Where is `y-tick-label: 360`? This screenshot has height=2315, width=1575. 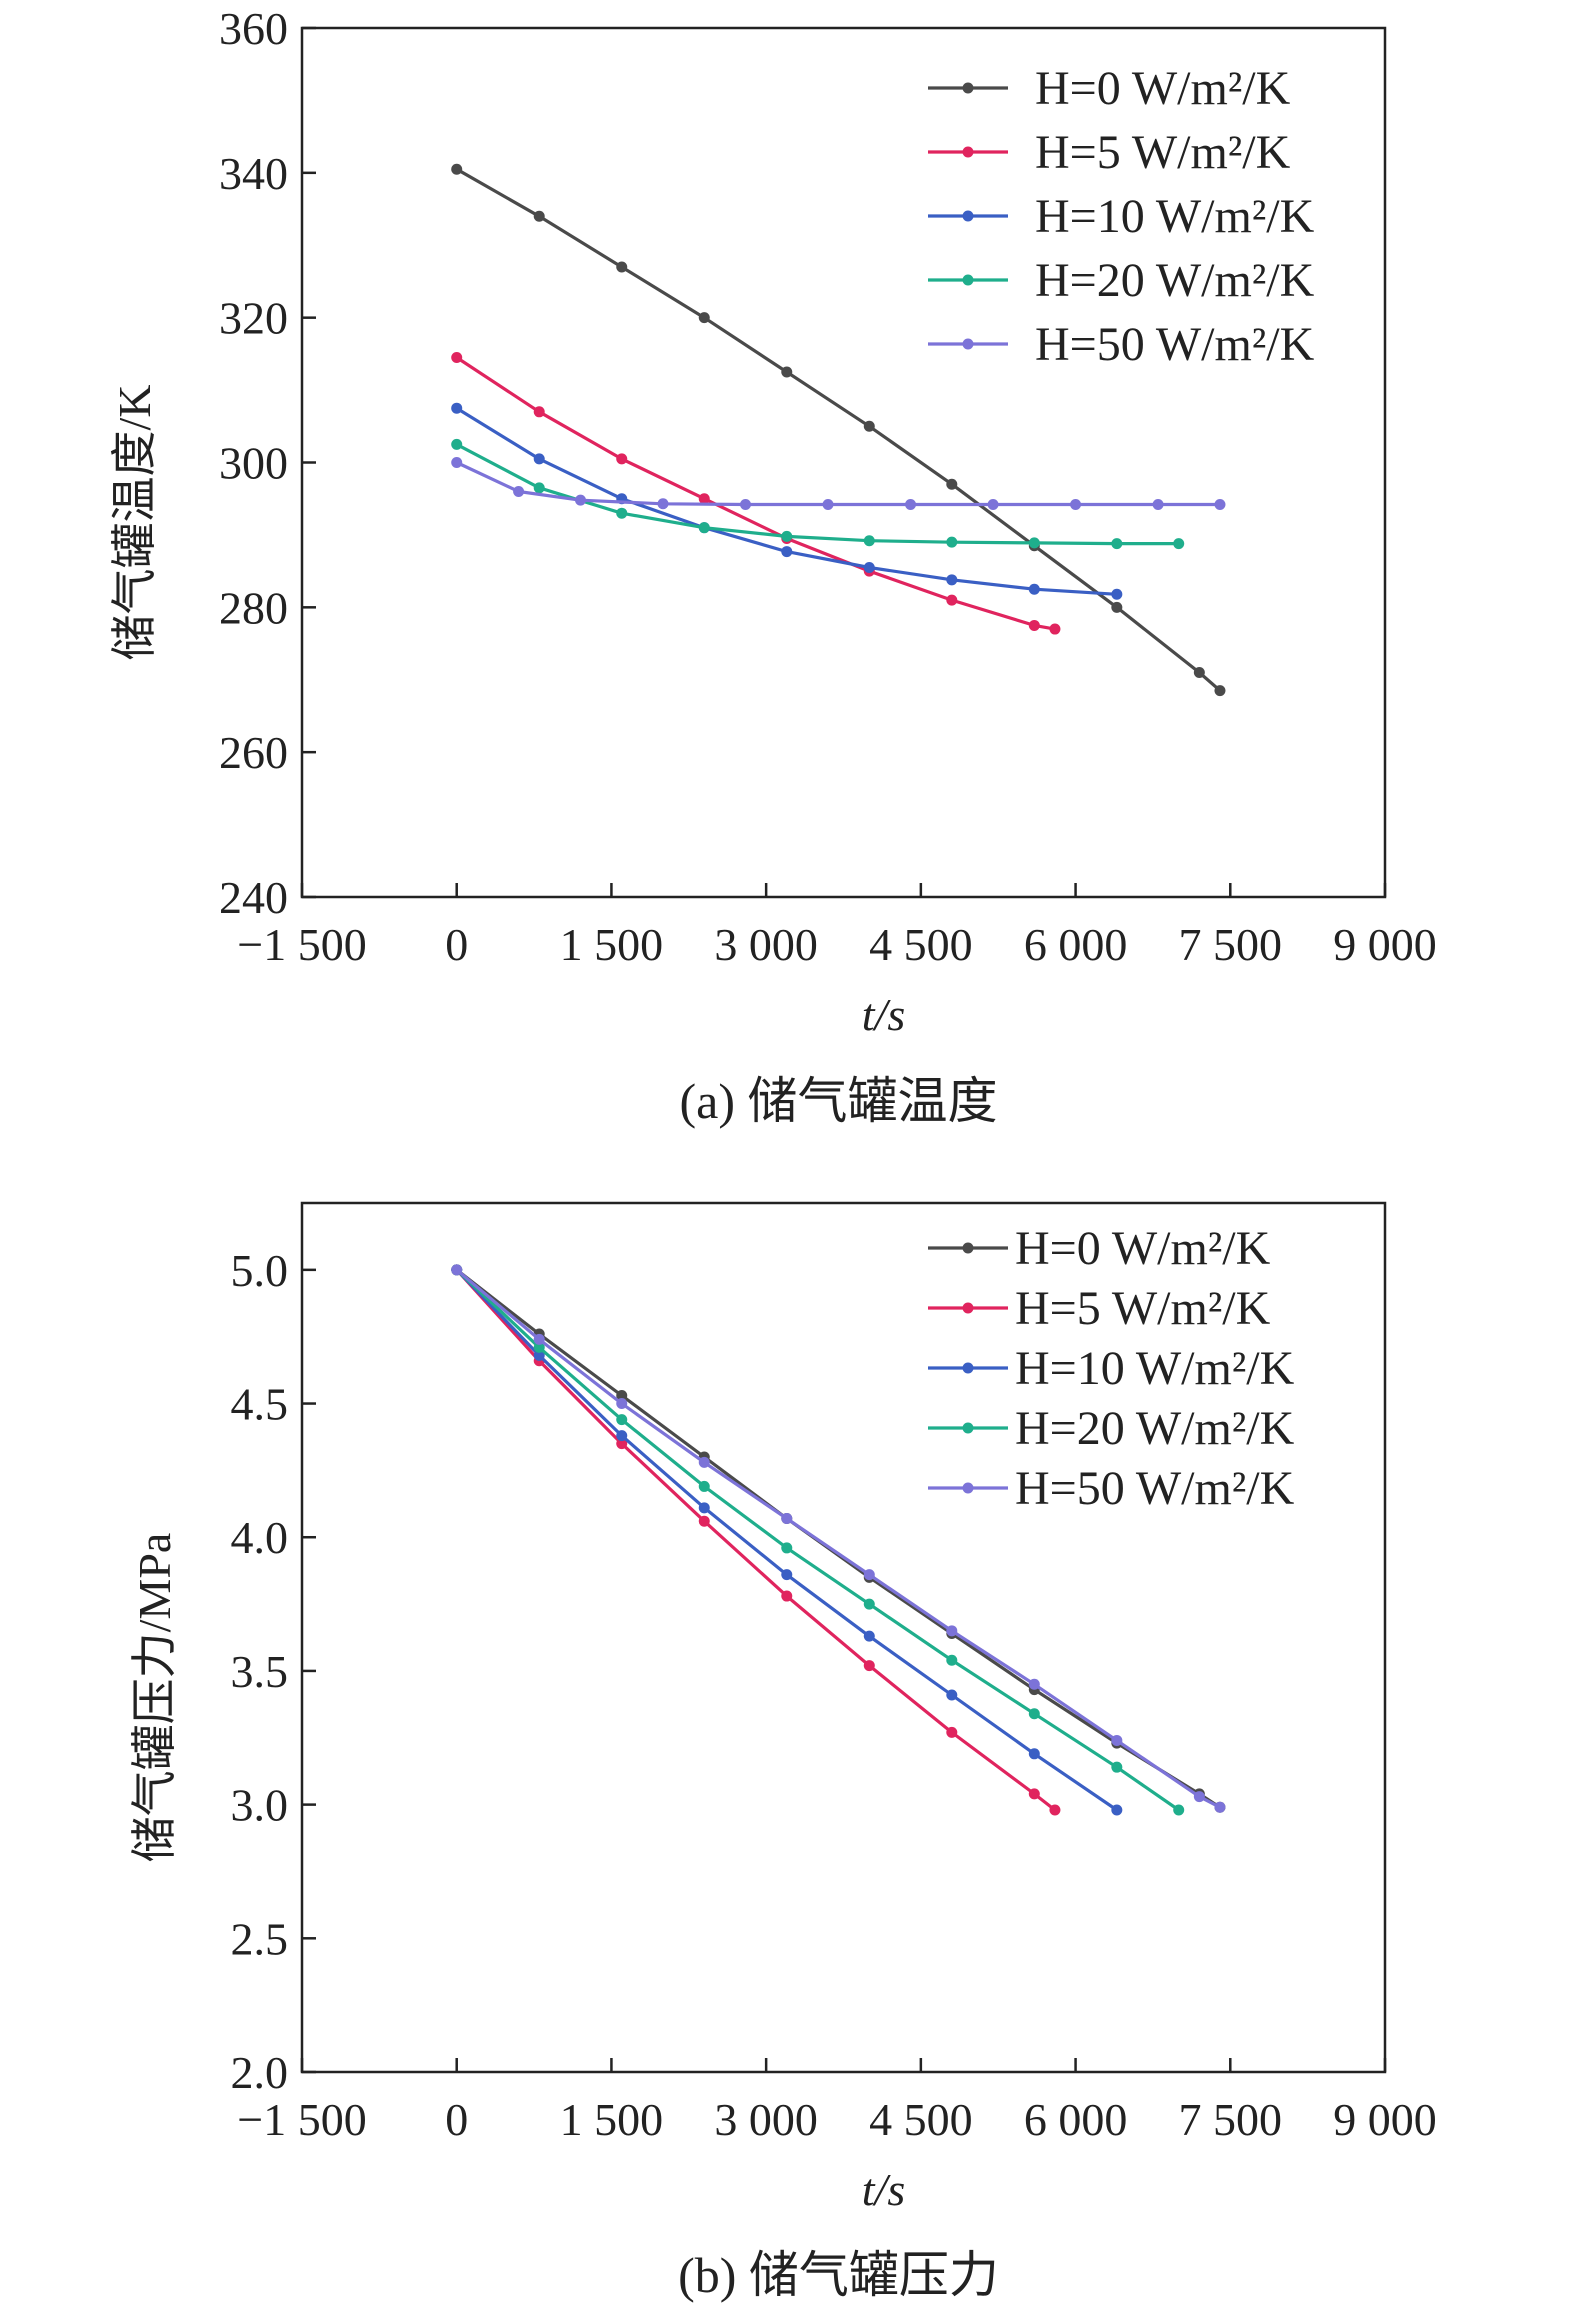
y-tick-label: 360 is located at coordinates (253, 28).